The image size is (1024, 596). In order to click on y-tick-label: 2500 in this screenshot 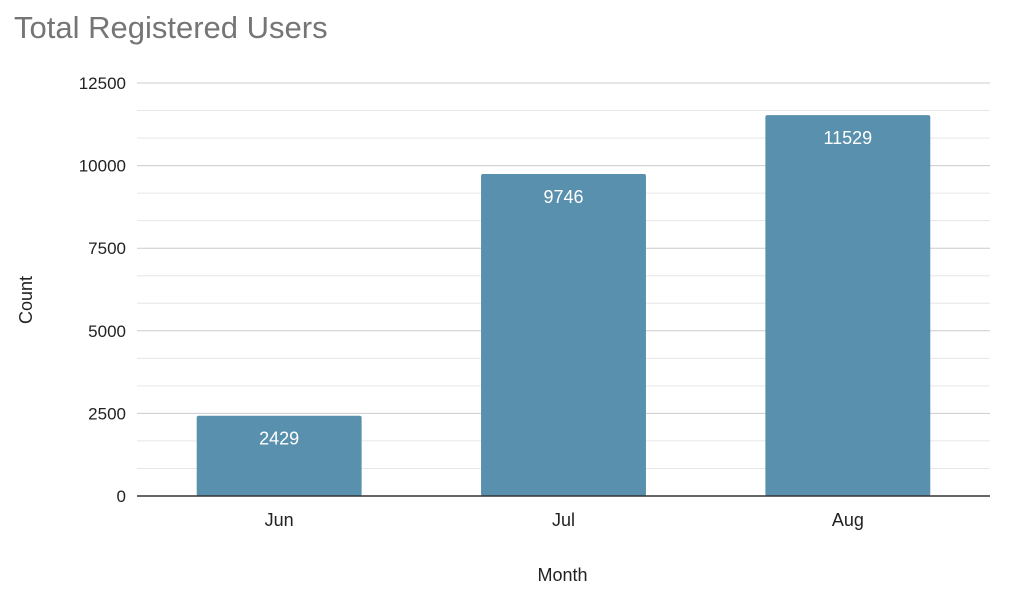, I will do `click(107, 413)`.